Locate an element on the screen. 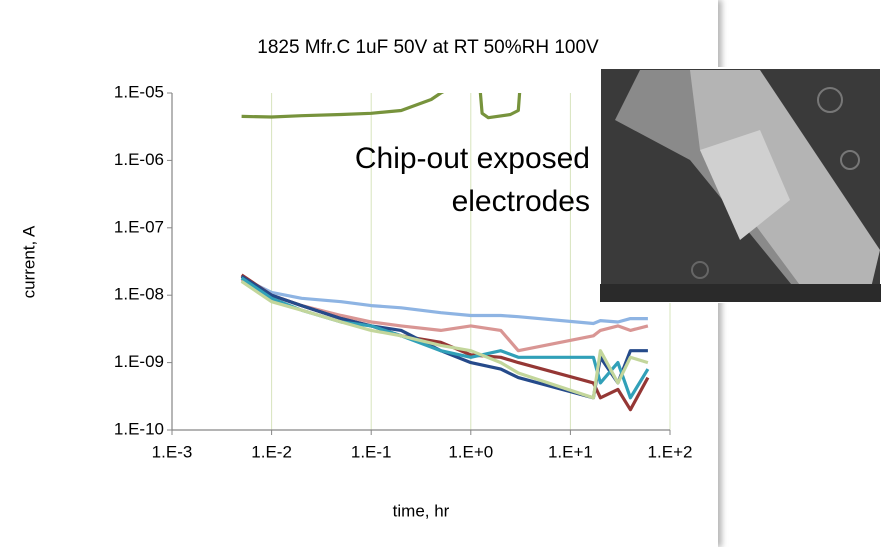  annotation: electrodes is located at coordinates (521, 201).